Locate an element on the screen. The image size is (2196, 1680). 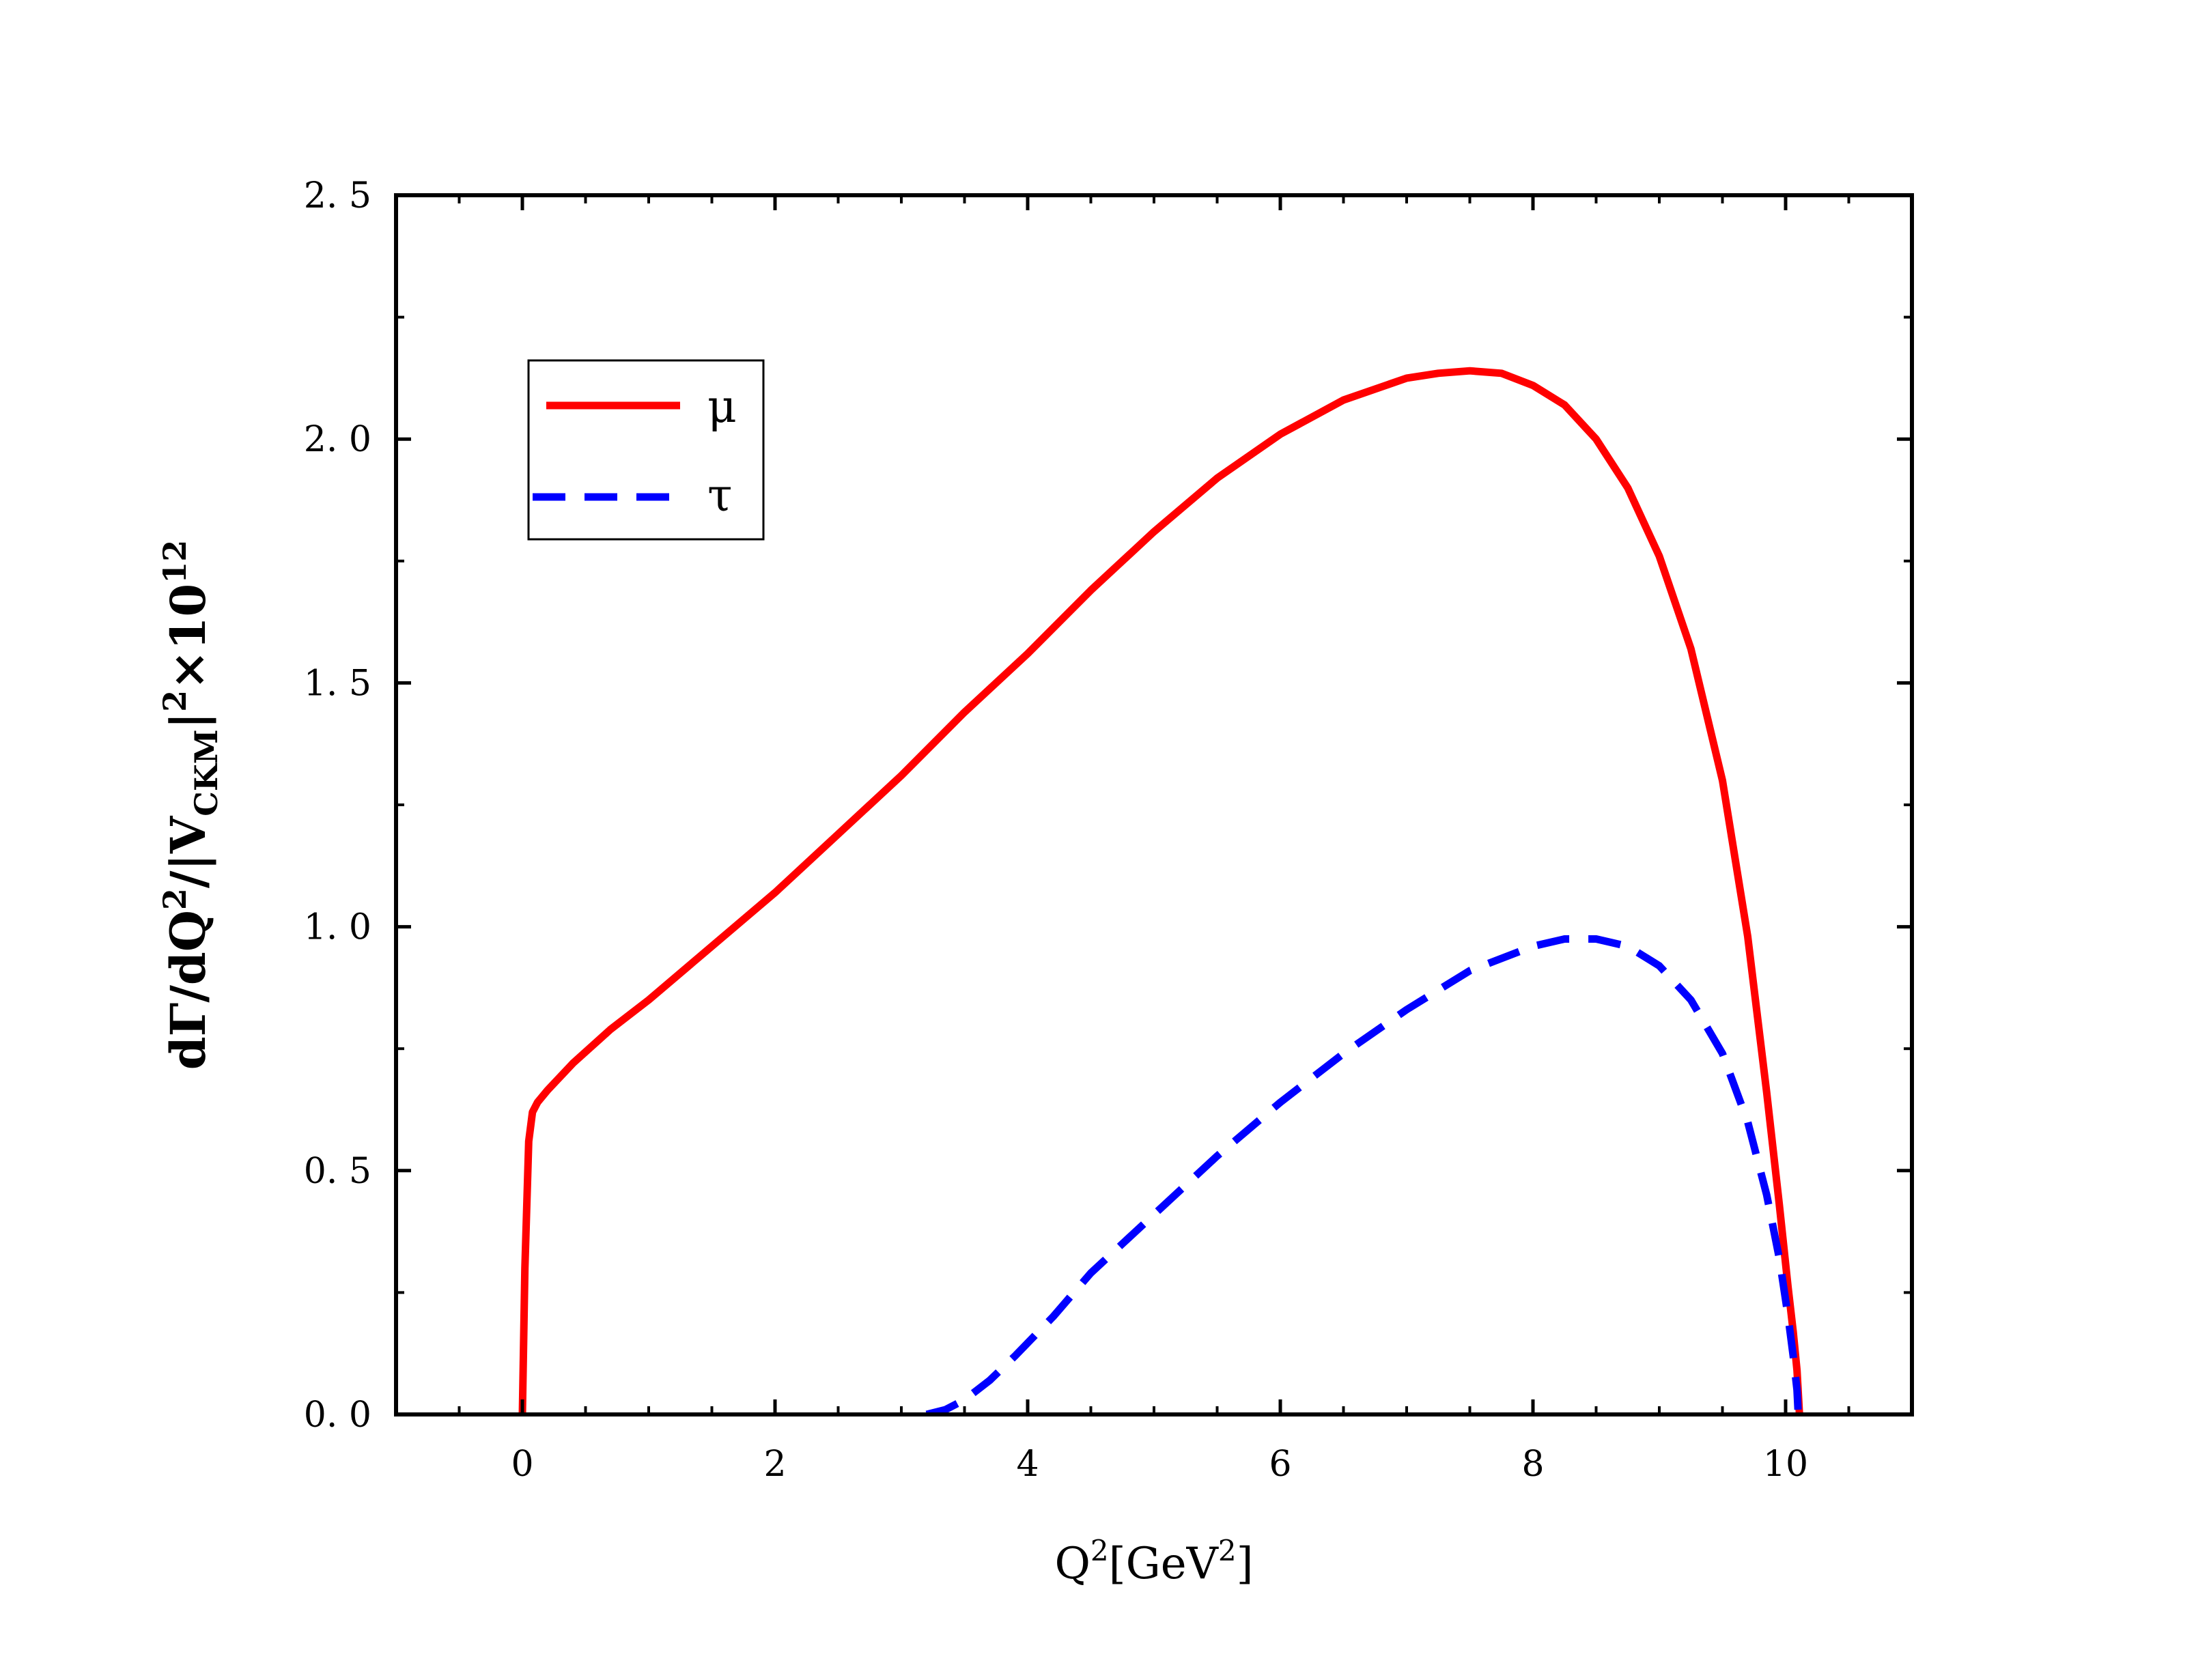
legend-box is located at coordinates (646, 450).